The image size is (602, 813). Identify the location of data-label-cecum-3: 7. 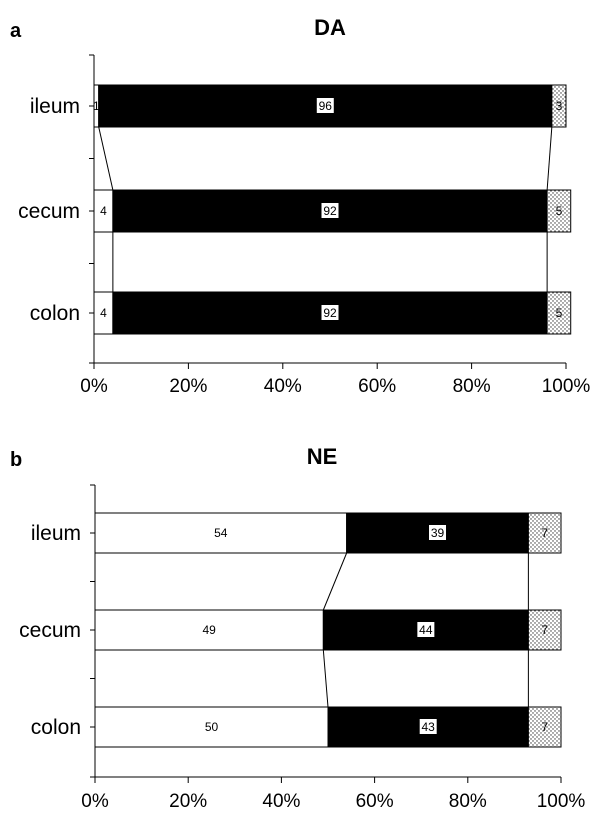
(544, 630).